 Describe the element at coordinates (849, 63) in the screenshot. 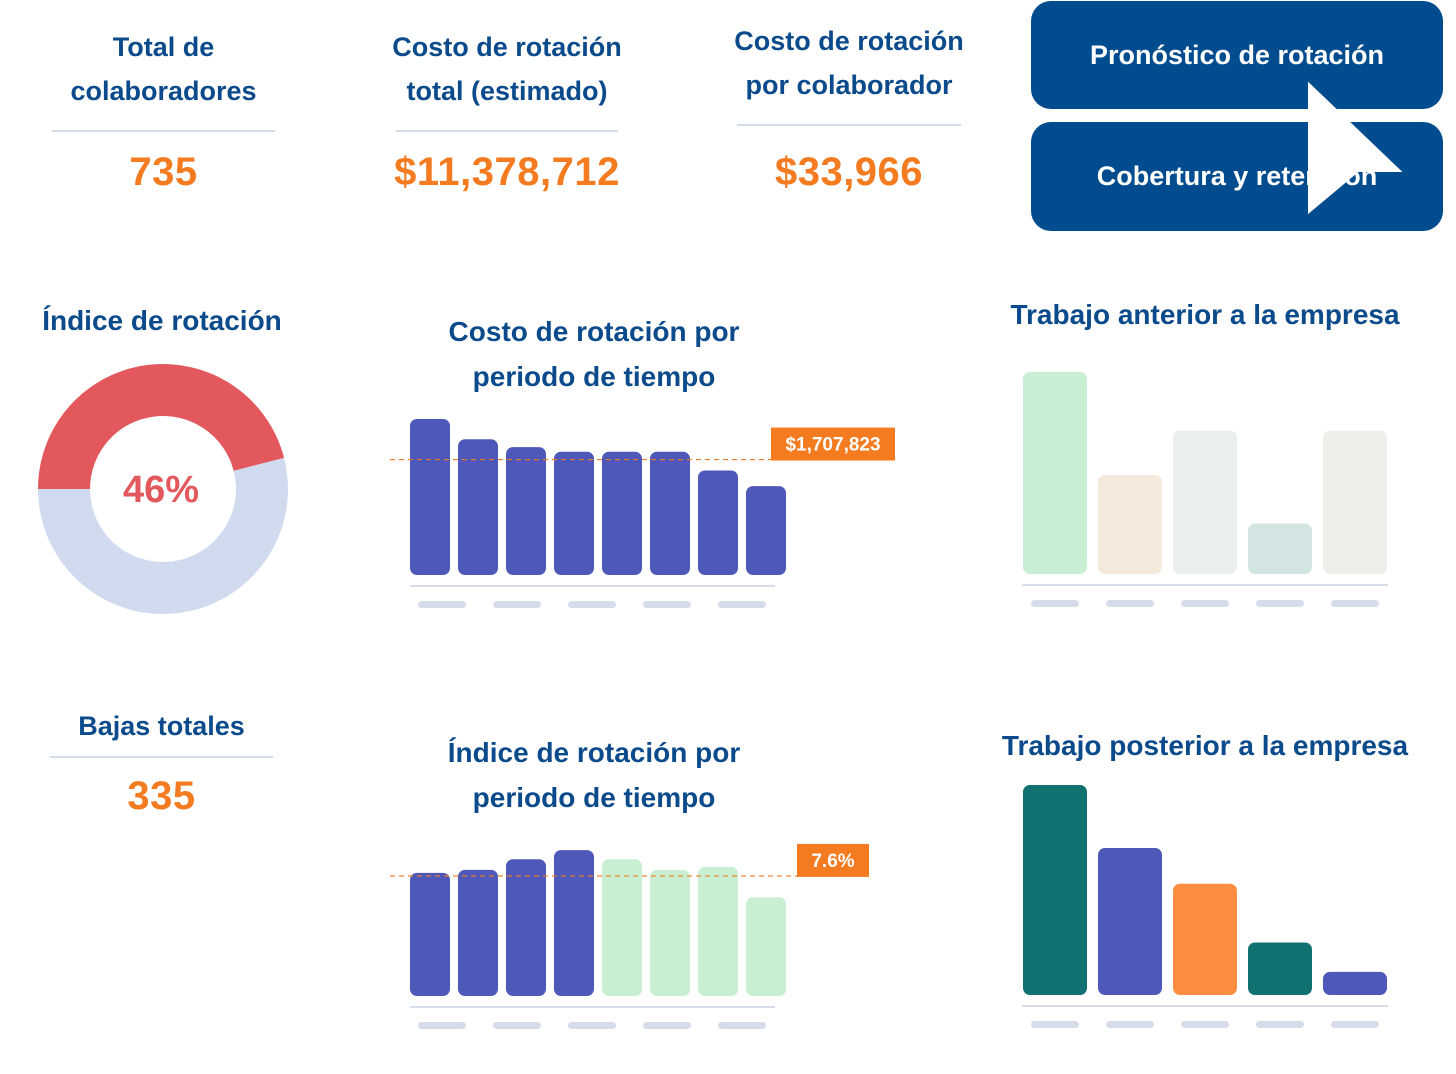

I see `kpi-title: Costo de rotación por colaborador` at that location.